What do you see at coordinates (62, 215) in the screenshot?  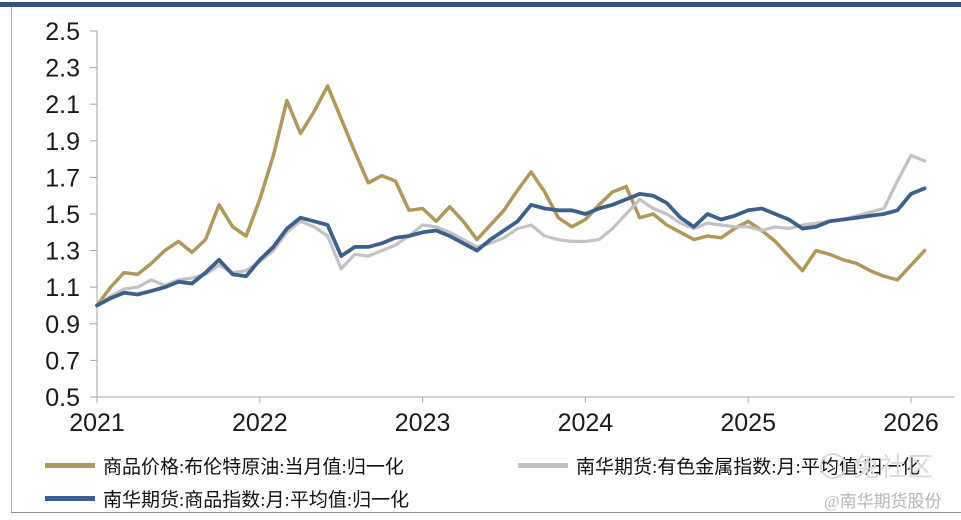 I see `y-tick-label: 1.5` at bounding box center [62, 215].